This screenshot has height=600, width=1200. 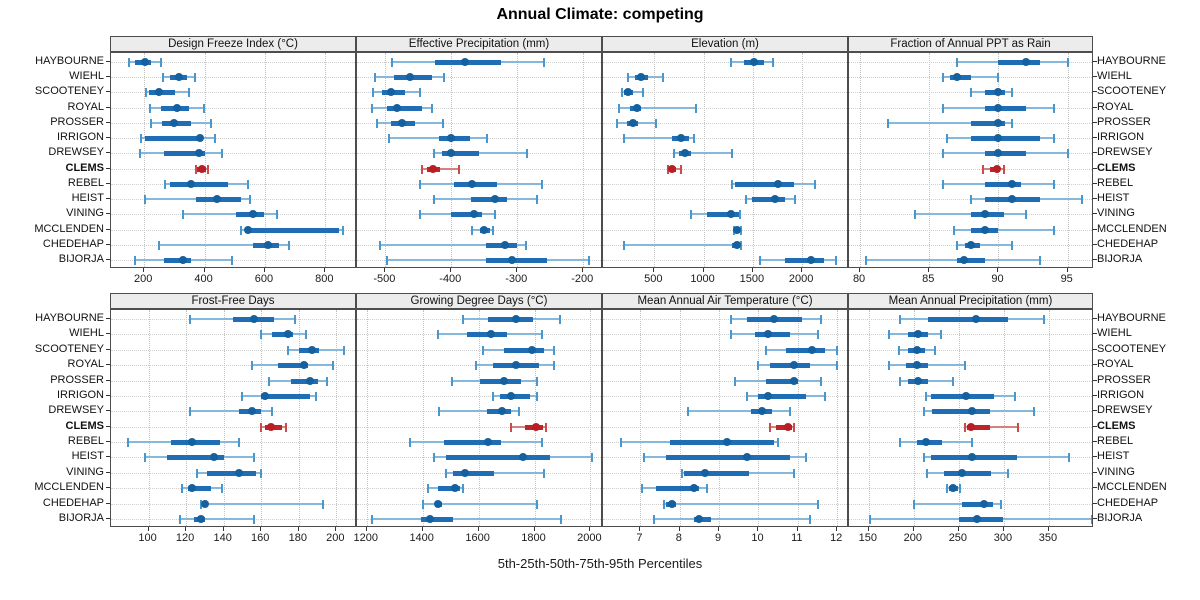 I want to click on axis-tick-label: 11, so click(x=797, y=538).